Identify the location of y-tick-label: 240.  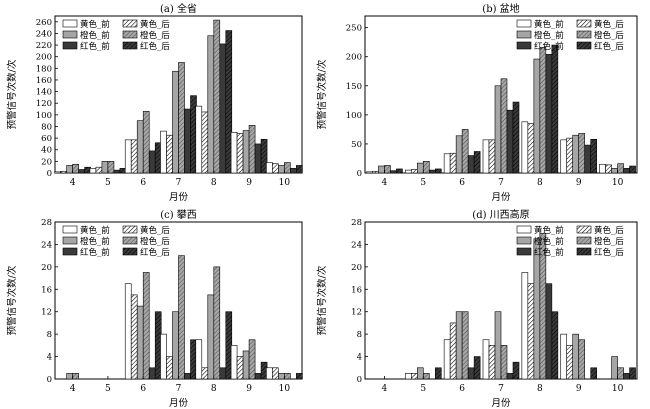
(44, 34).